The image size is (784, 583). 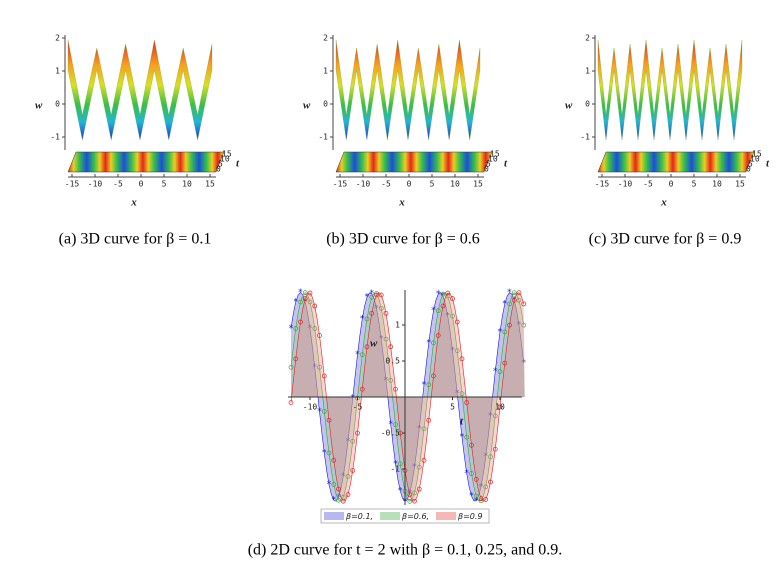 What do you see at coordinates (462, 422) in the screenshot?
I see `x-axis-label: t` at bounding box center [462, 422].